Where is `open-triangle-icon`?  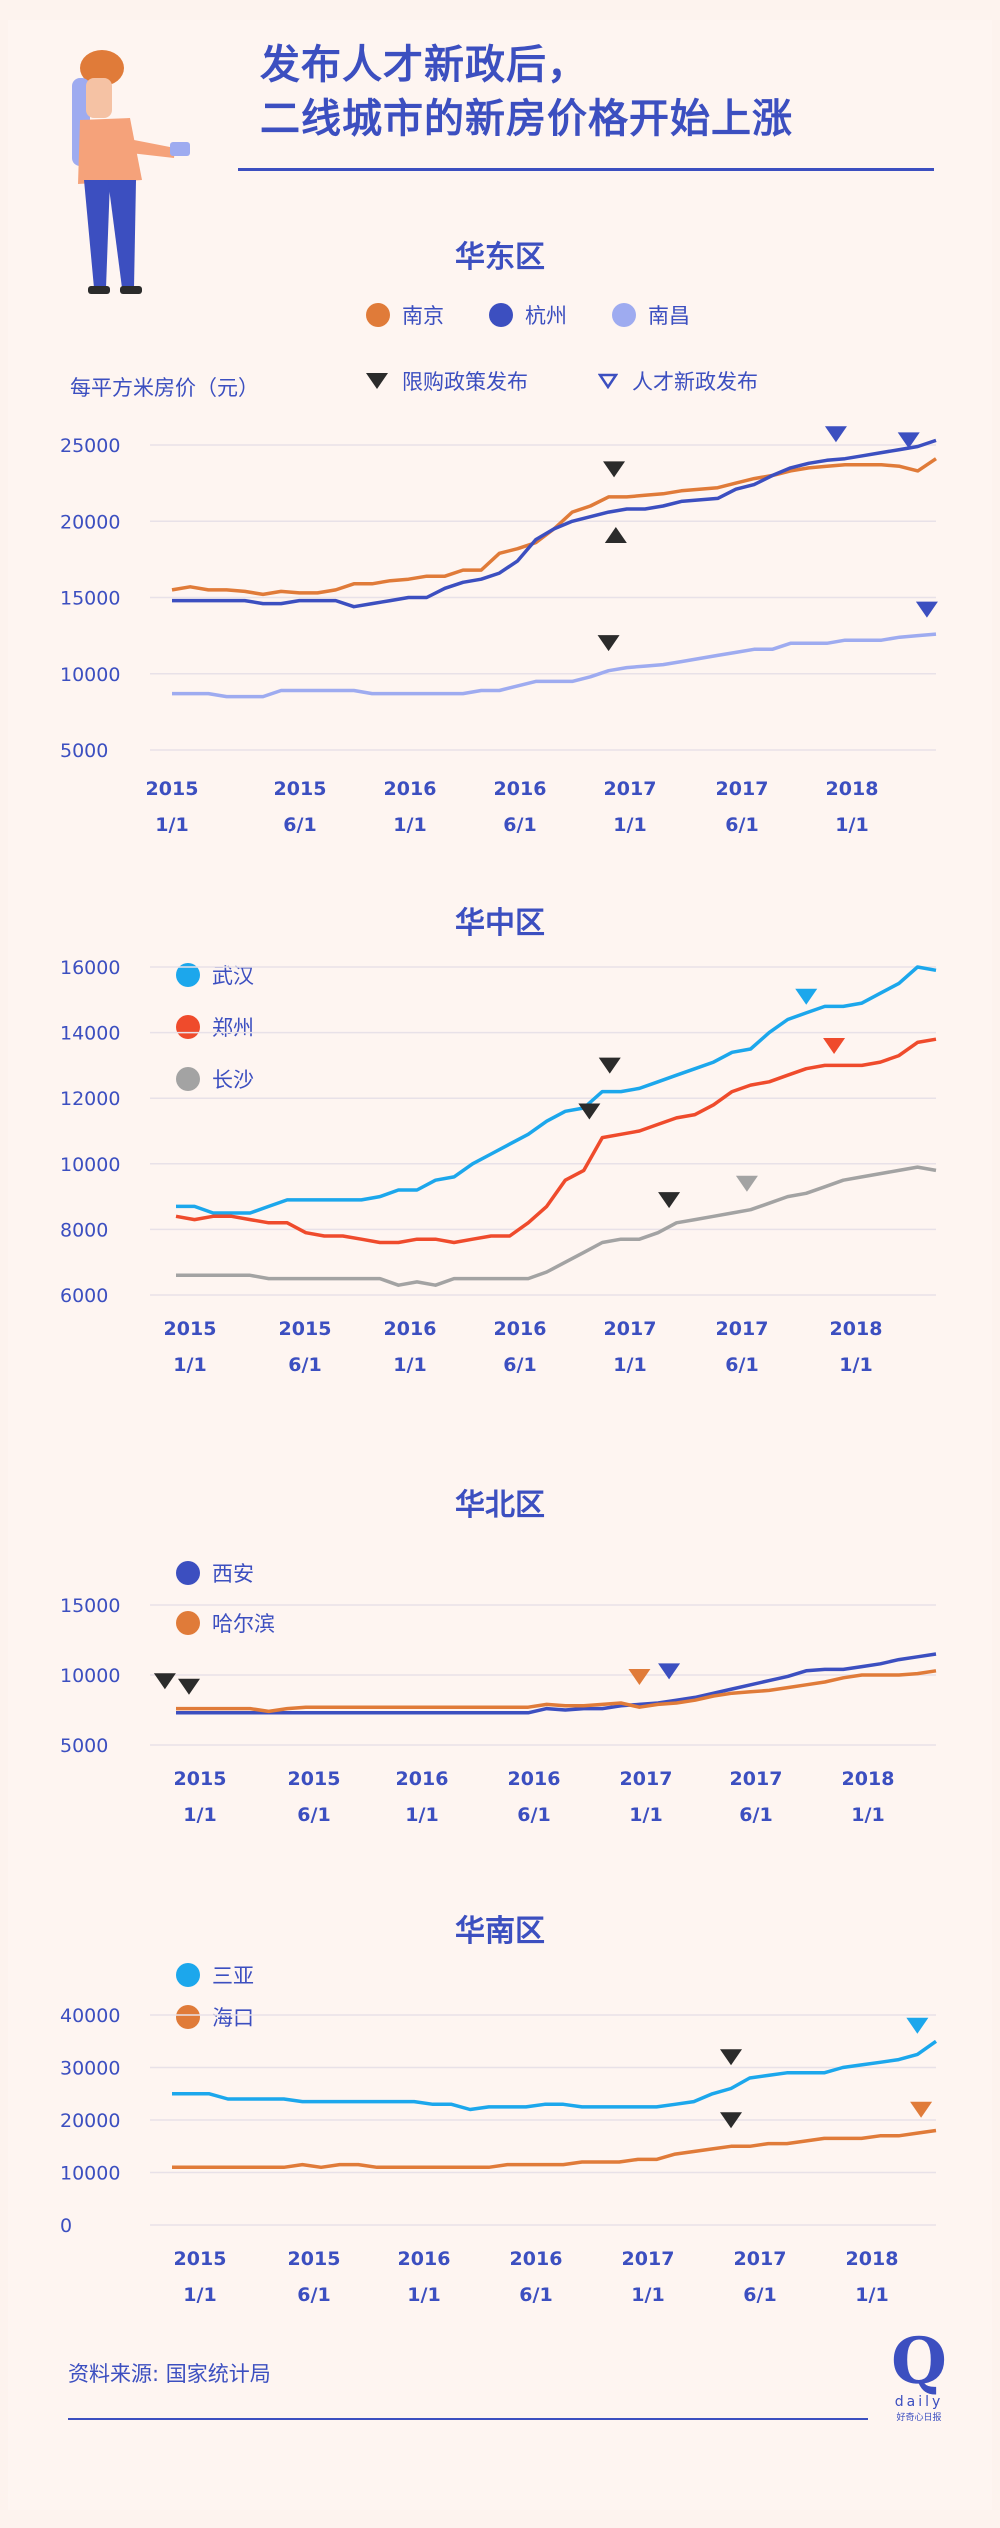
open-triangle-icon is located at coordinates (608, 381).